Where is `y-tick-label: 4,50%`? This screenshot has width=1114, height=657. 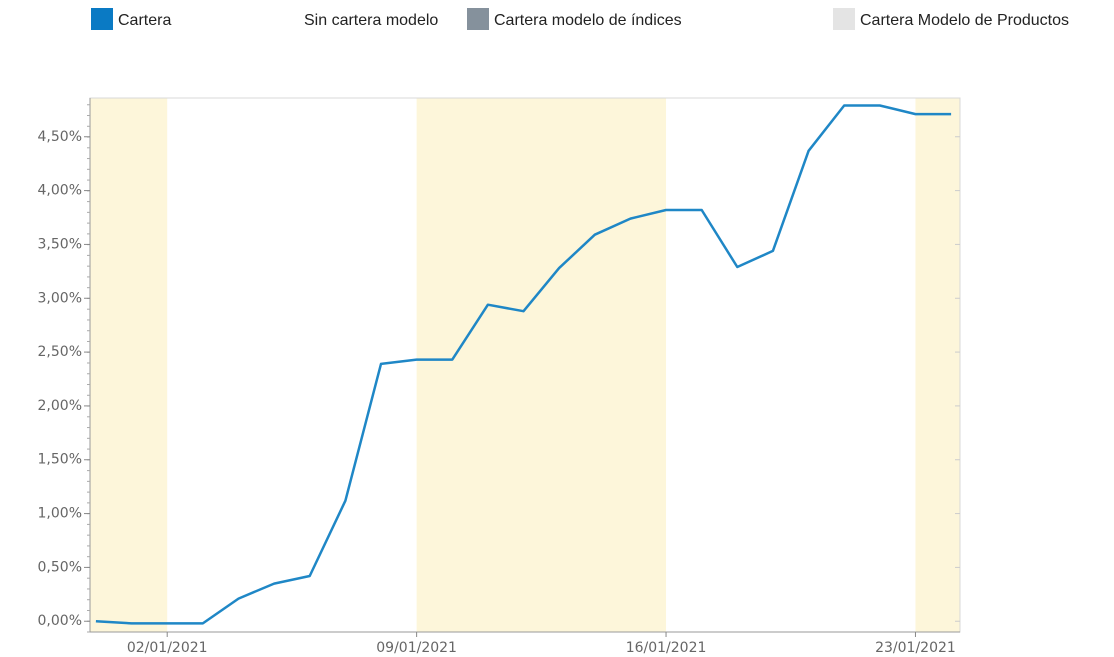 y-tick-label: 4,50% is located at coordinates (60, 137).